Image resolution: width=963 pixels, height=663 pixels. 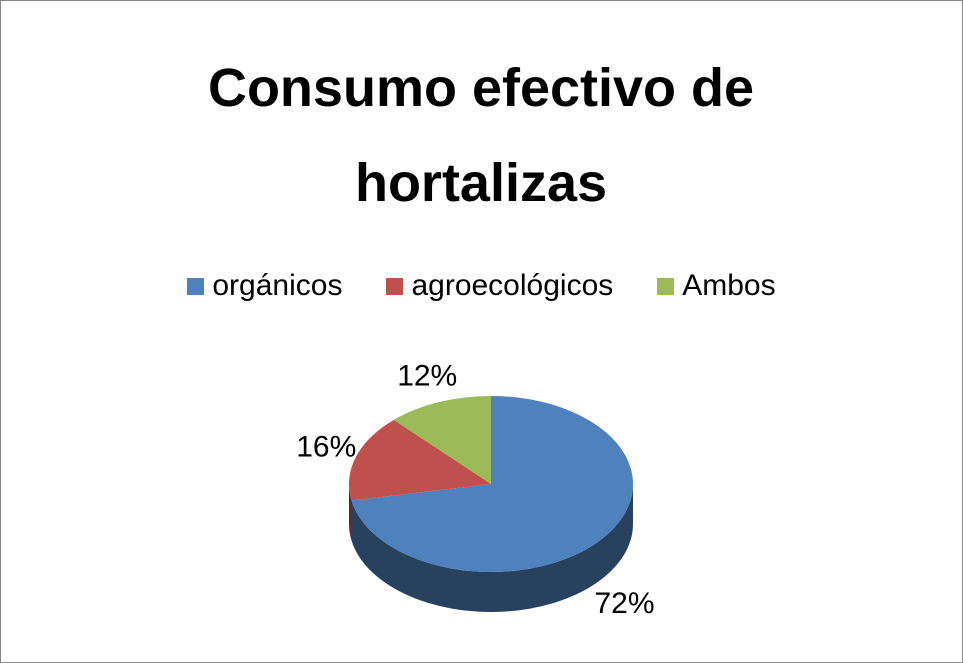 I want to click on data-label: 12%, so click(x=427, y=376).